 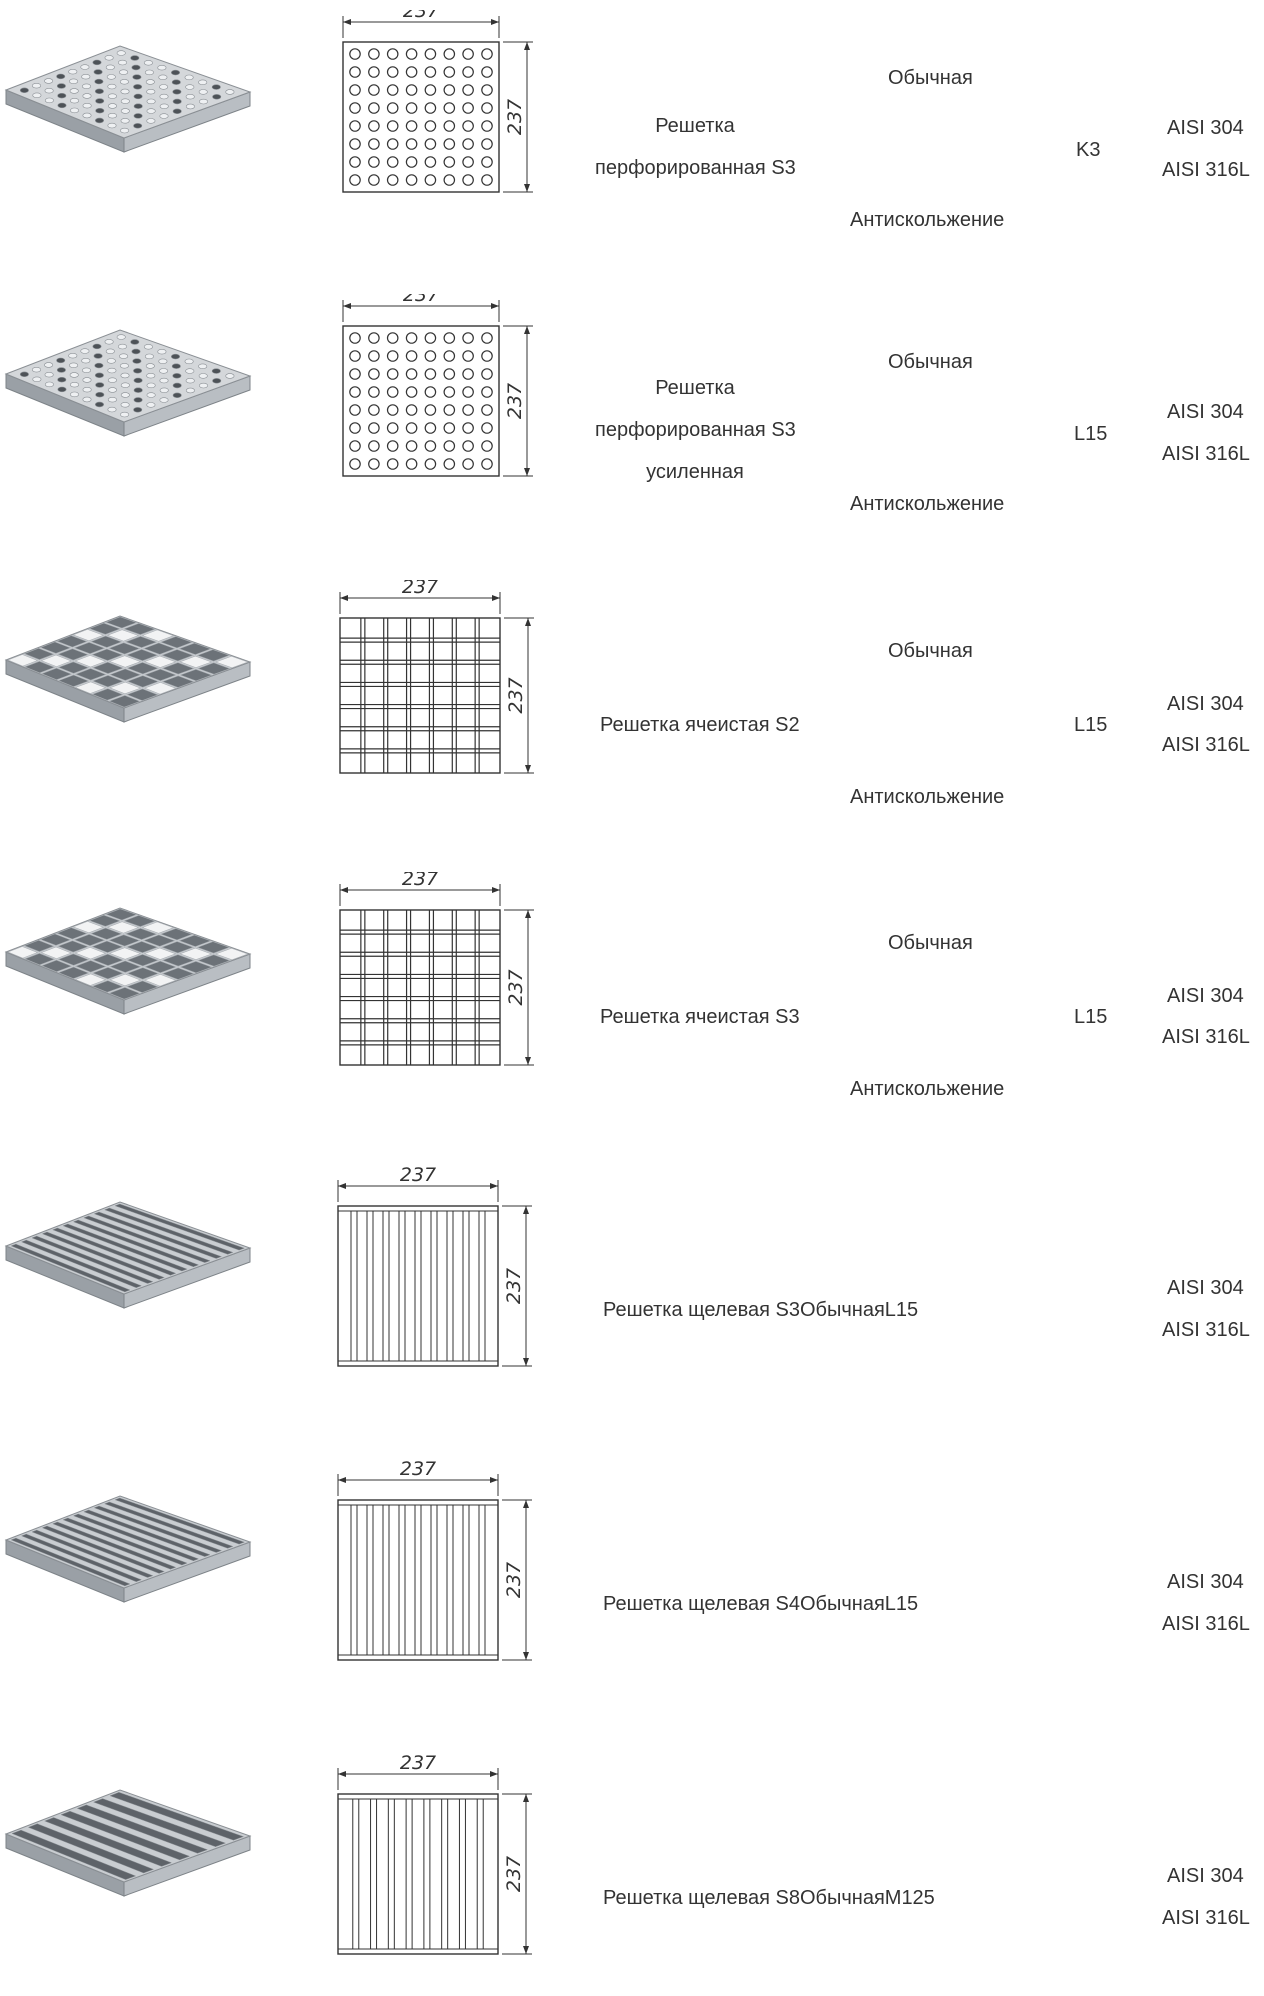 What do you see at coordinates (930, 78) in the screenshot?
I see `surface-regular: Обычная` at bounding box center [930, 78].